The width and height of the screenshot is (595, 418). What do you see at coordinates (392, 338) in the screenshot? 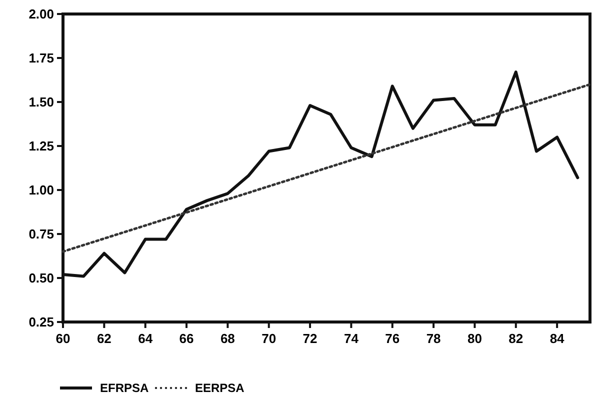
I see `x-tick-label: 76` at bounding box center [392, 338].